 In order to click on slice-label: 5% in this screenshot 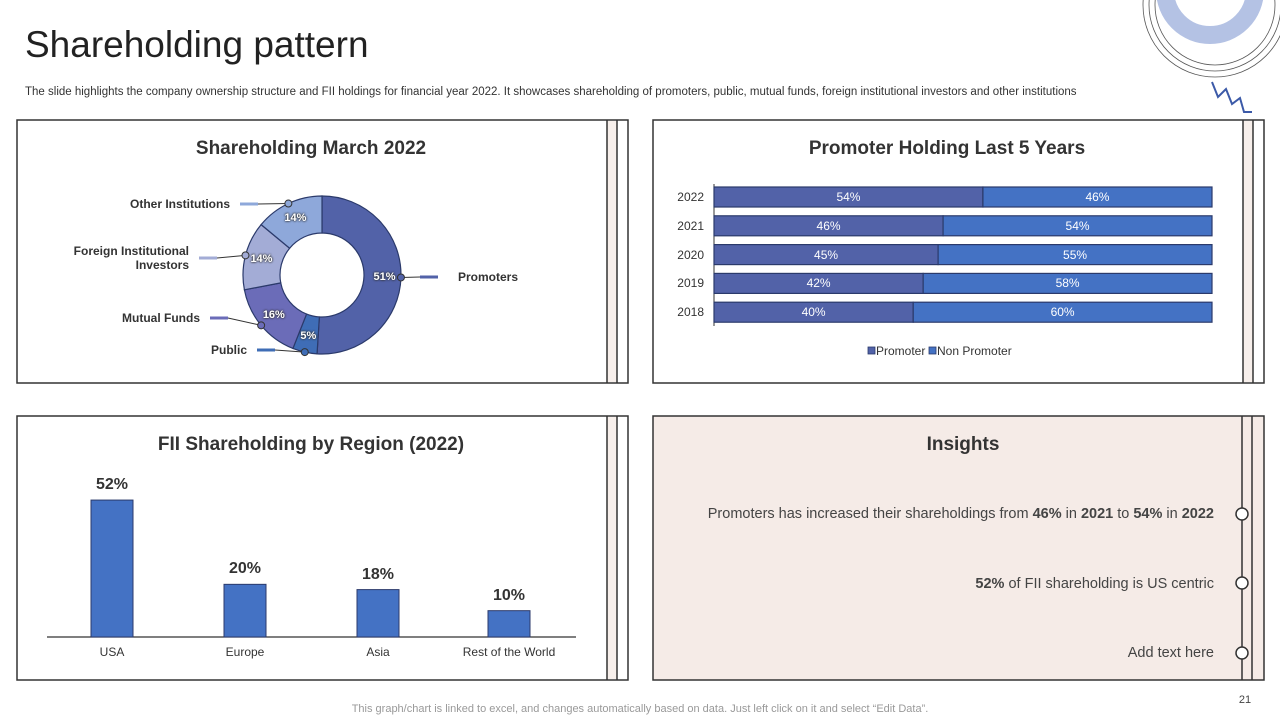, I will do `click(308, 335)`.